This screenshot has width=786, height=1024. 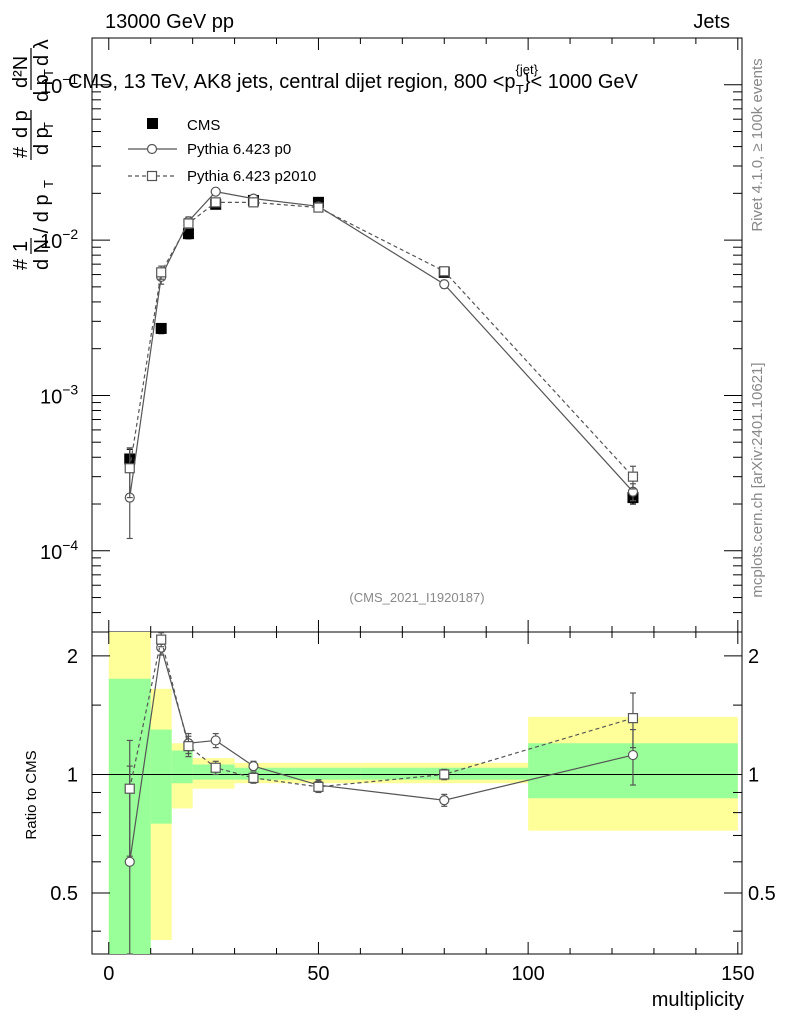 I want to click on rivet-version-label: Rivet 4.1.0, ≥ 100k events, so click(x=757, y=144).